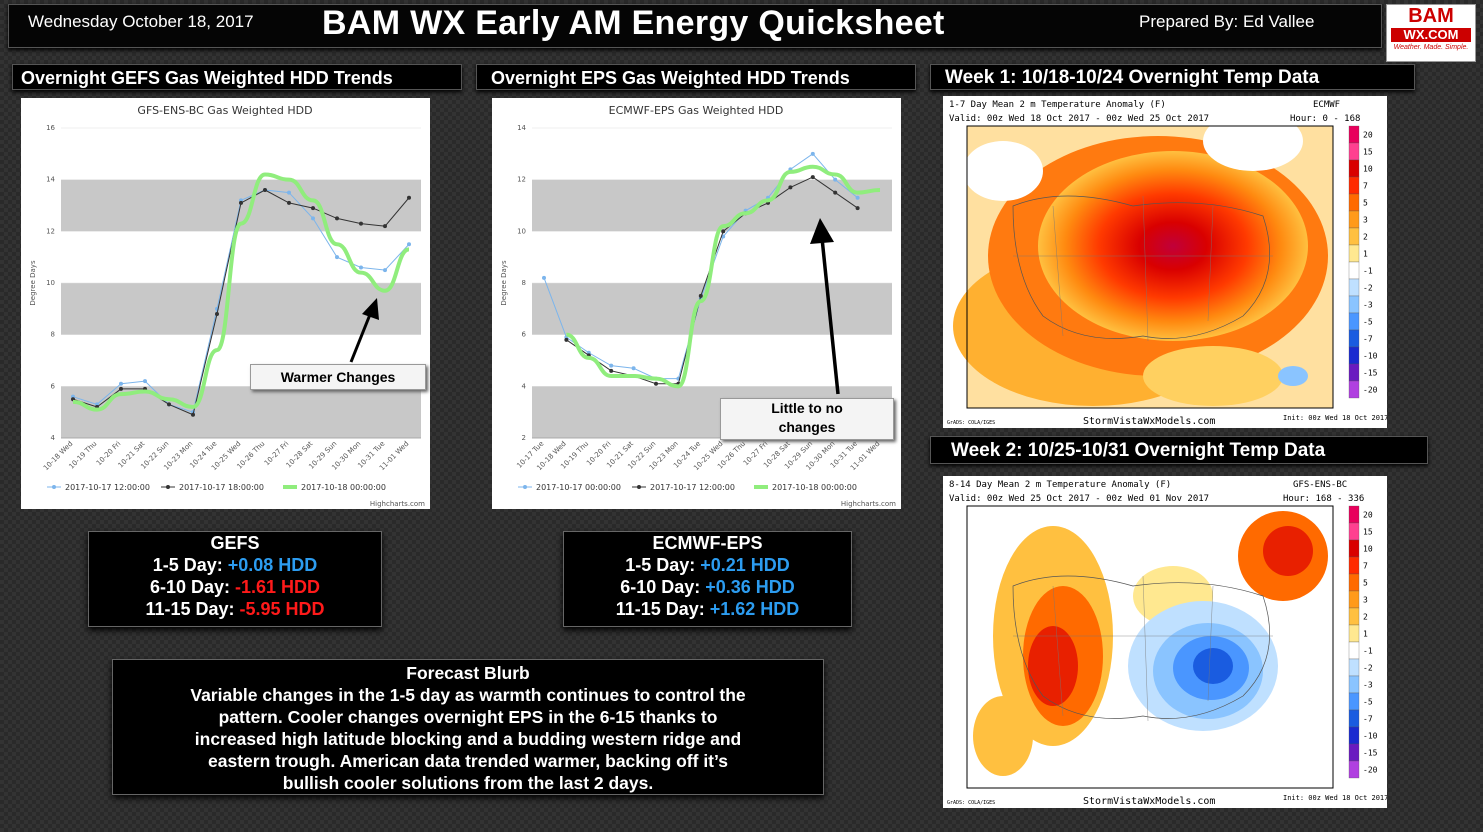  What do you see at coordinates (1149, 801) in the screenshot?
I see `map2-credit: StormVistaWxModels.com` at bounding box center [1149, 801].